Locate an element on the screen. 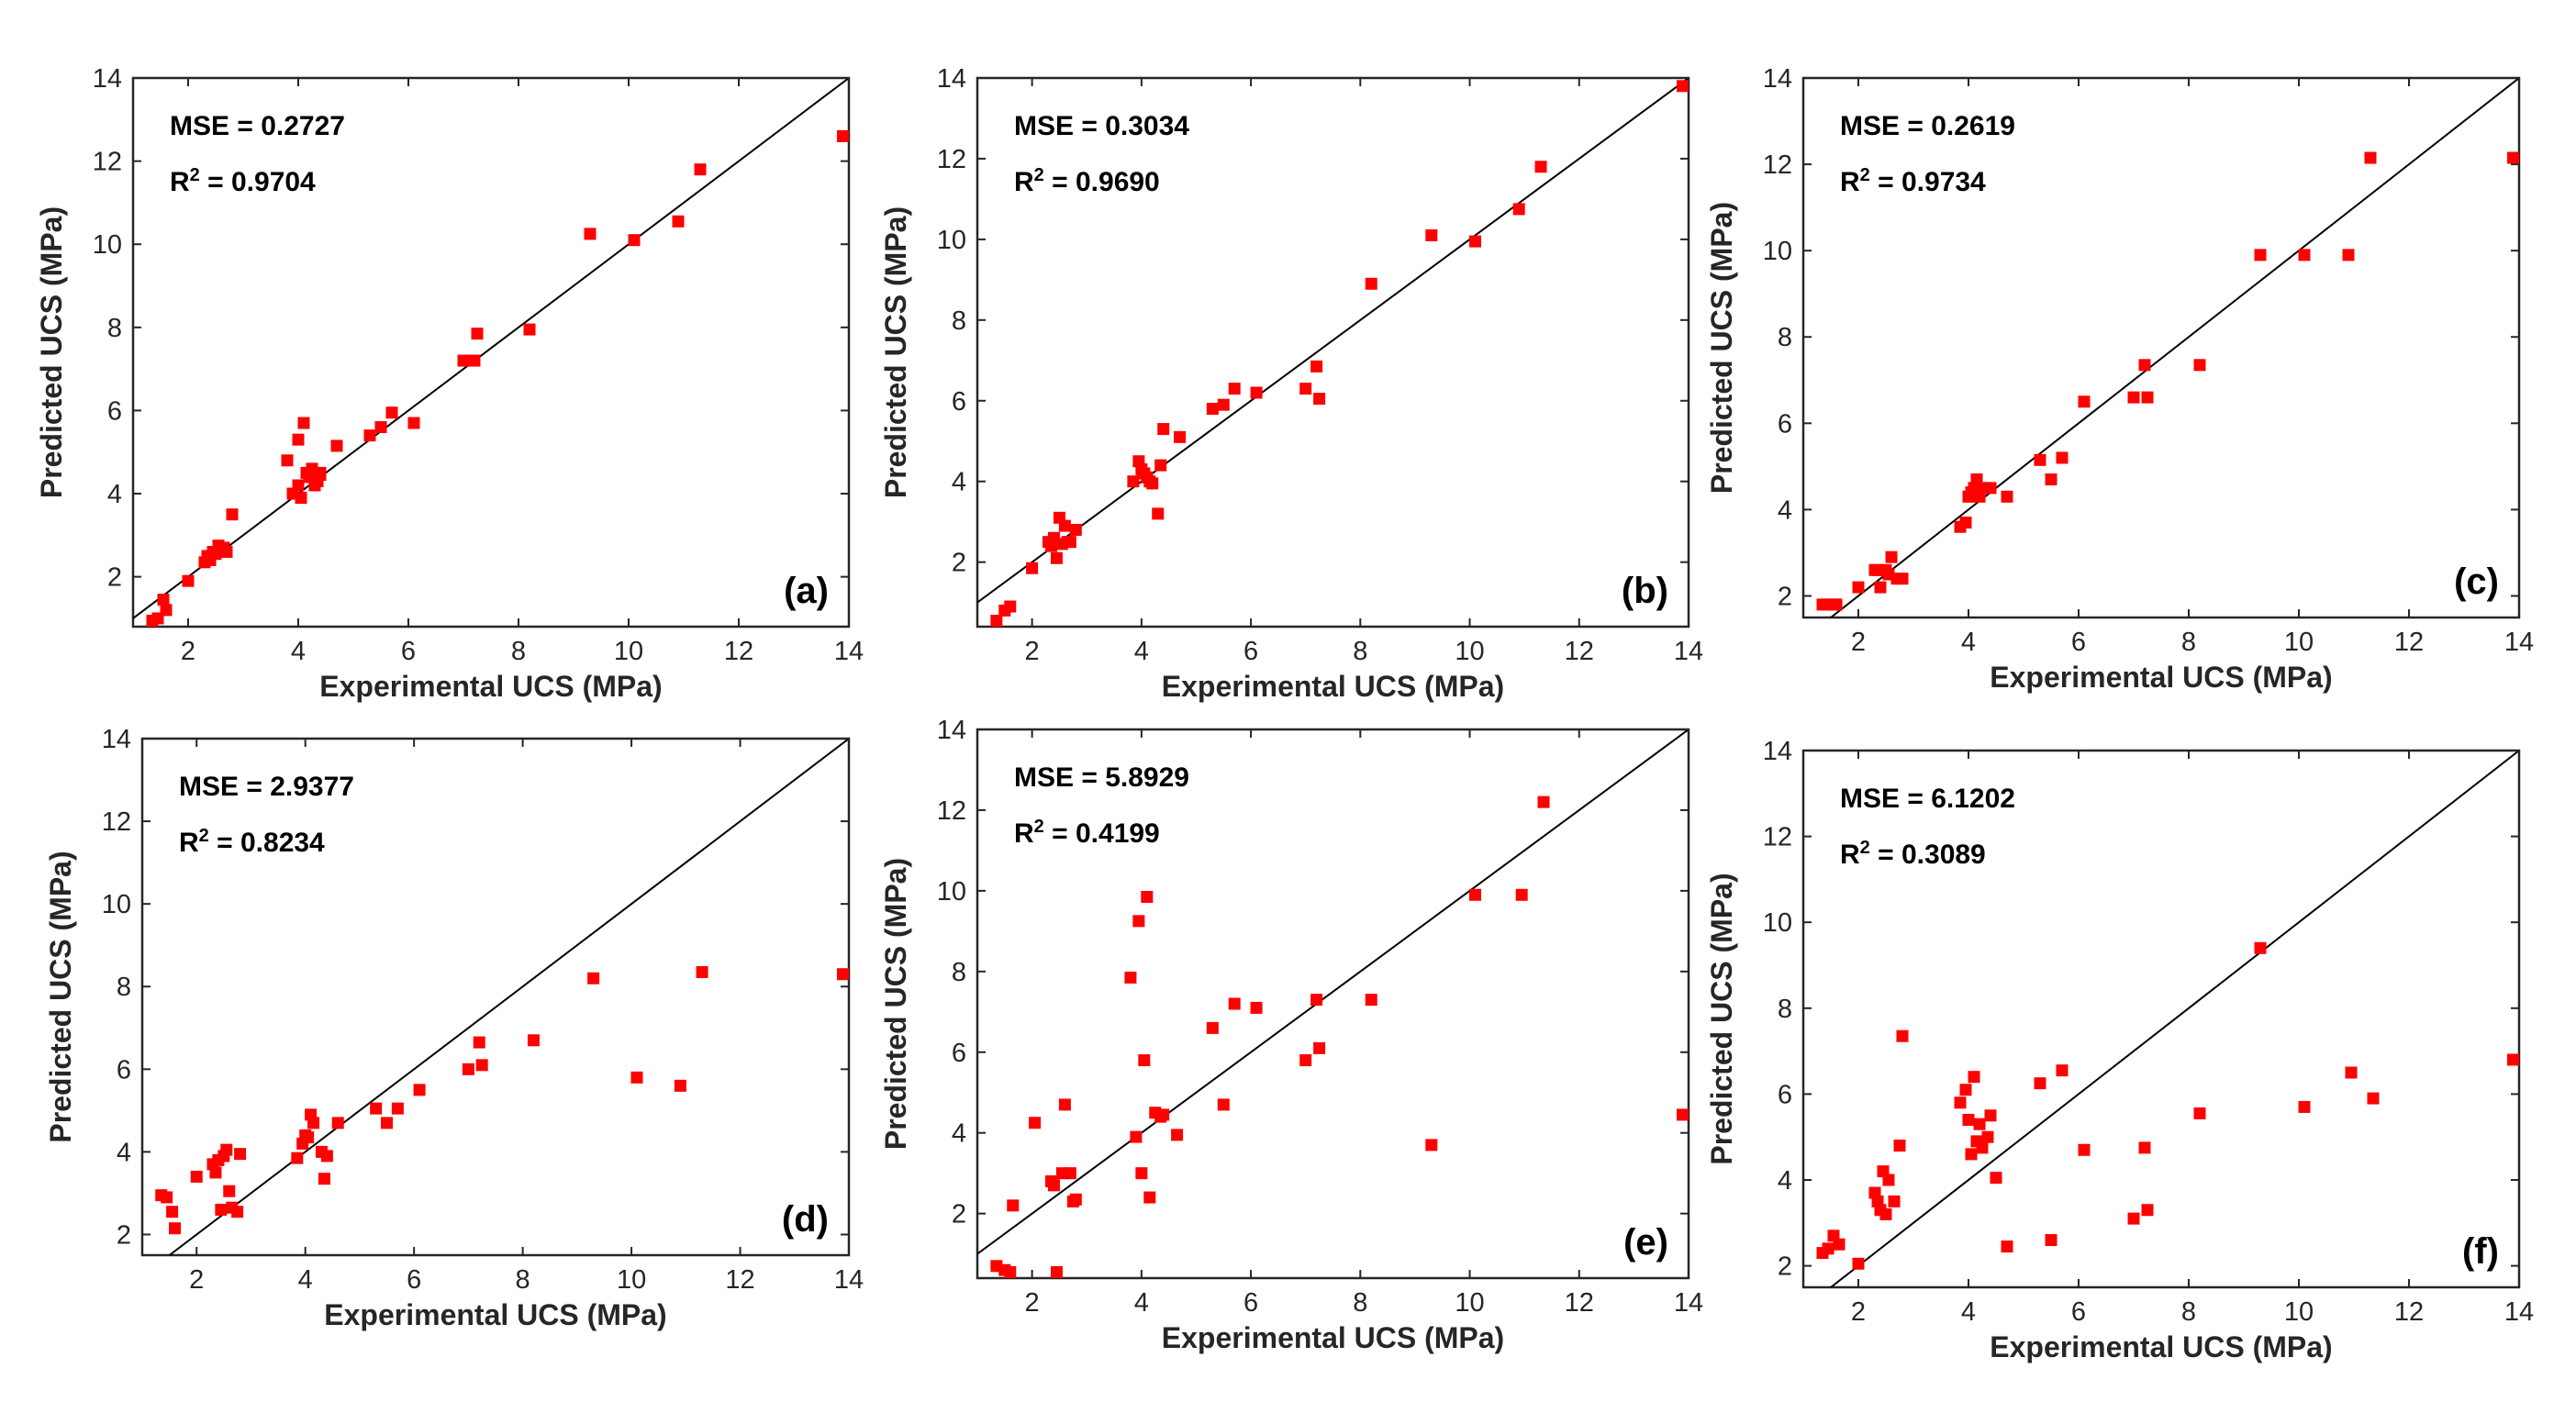 The image size is (2576, 1413). mse-label: MSE = 6.1202 is located at coordinates (1928, 799).